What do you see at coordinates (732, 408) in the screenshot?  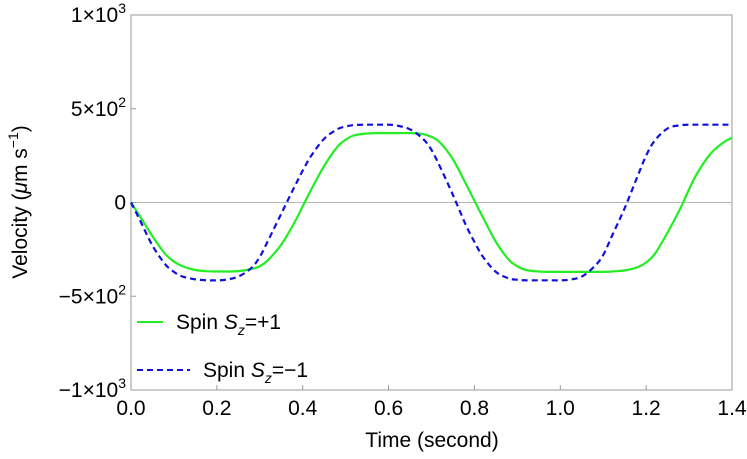 I see `x-tick-label: 1.4` at bounding box center [732, 408].